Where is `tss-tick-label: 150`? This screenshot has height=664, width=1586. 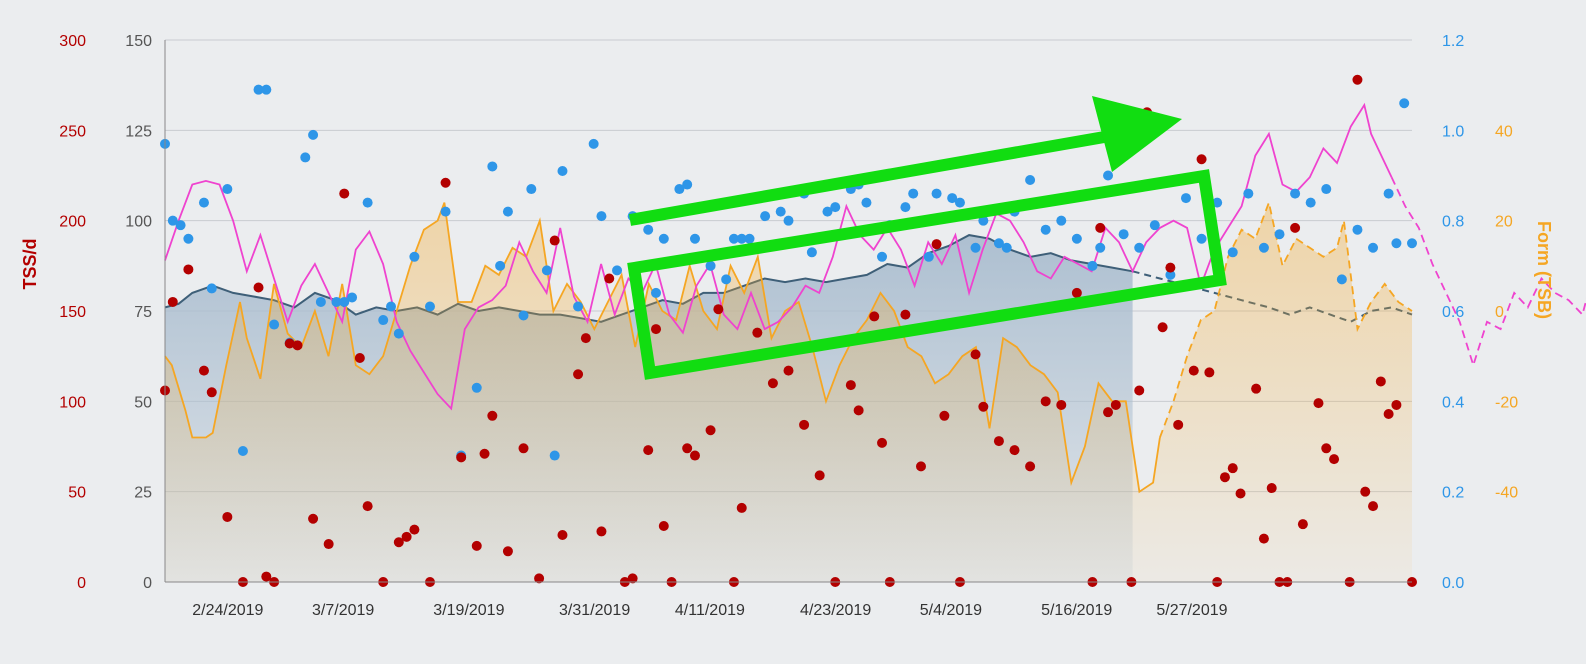 tss-tick-label: 150 is located at coordinates (72, 312).